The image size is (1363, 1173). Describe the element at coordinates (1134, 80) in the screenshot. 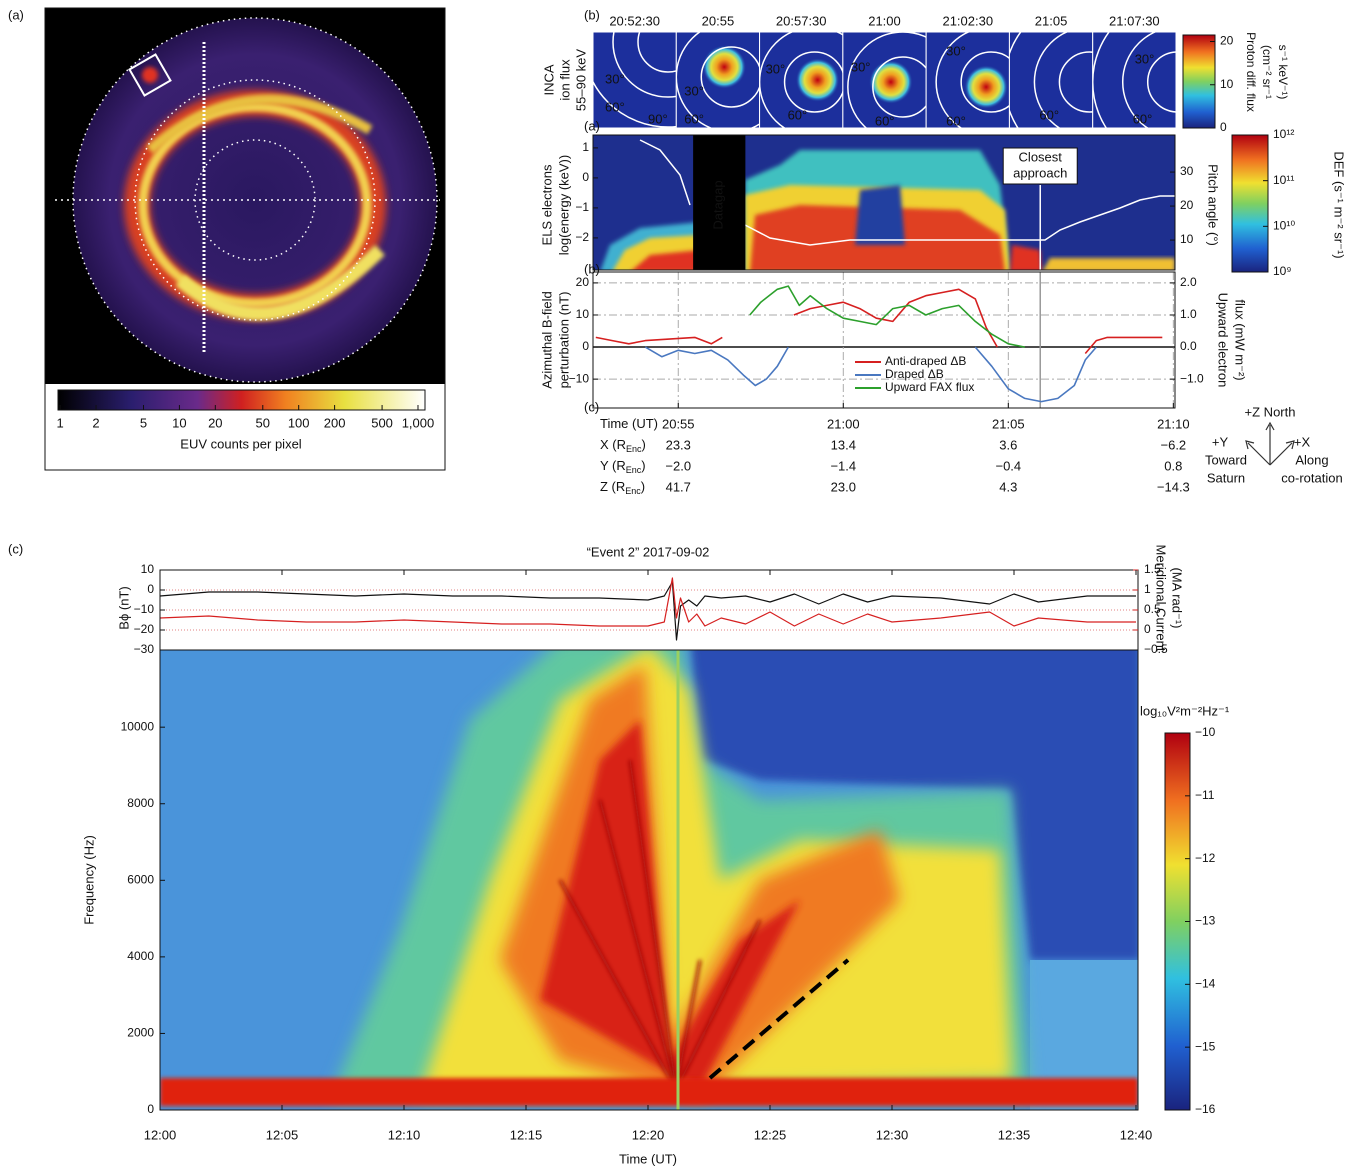

I see `frame-border` at that location.